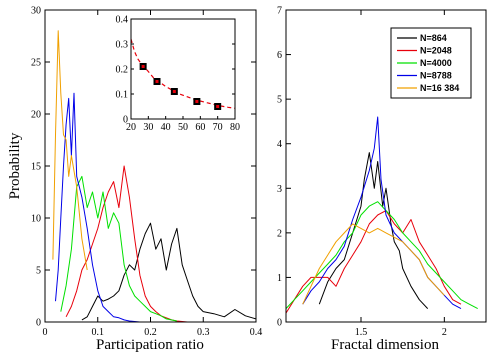 The width and height of the screenshot is (487, 358). What do you see at coordinates (279, 55) in the screenshot?
I see `right-y-tick-label: 6` at bounding box center [279, 55].